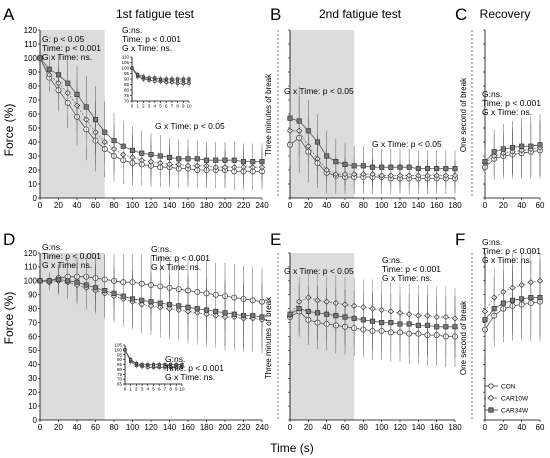 This screenshot has height=458, width=550. I want to click on annotation-a-line3: G x Time: ns., so click(67, 57).